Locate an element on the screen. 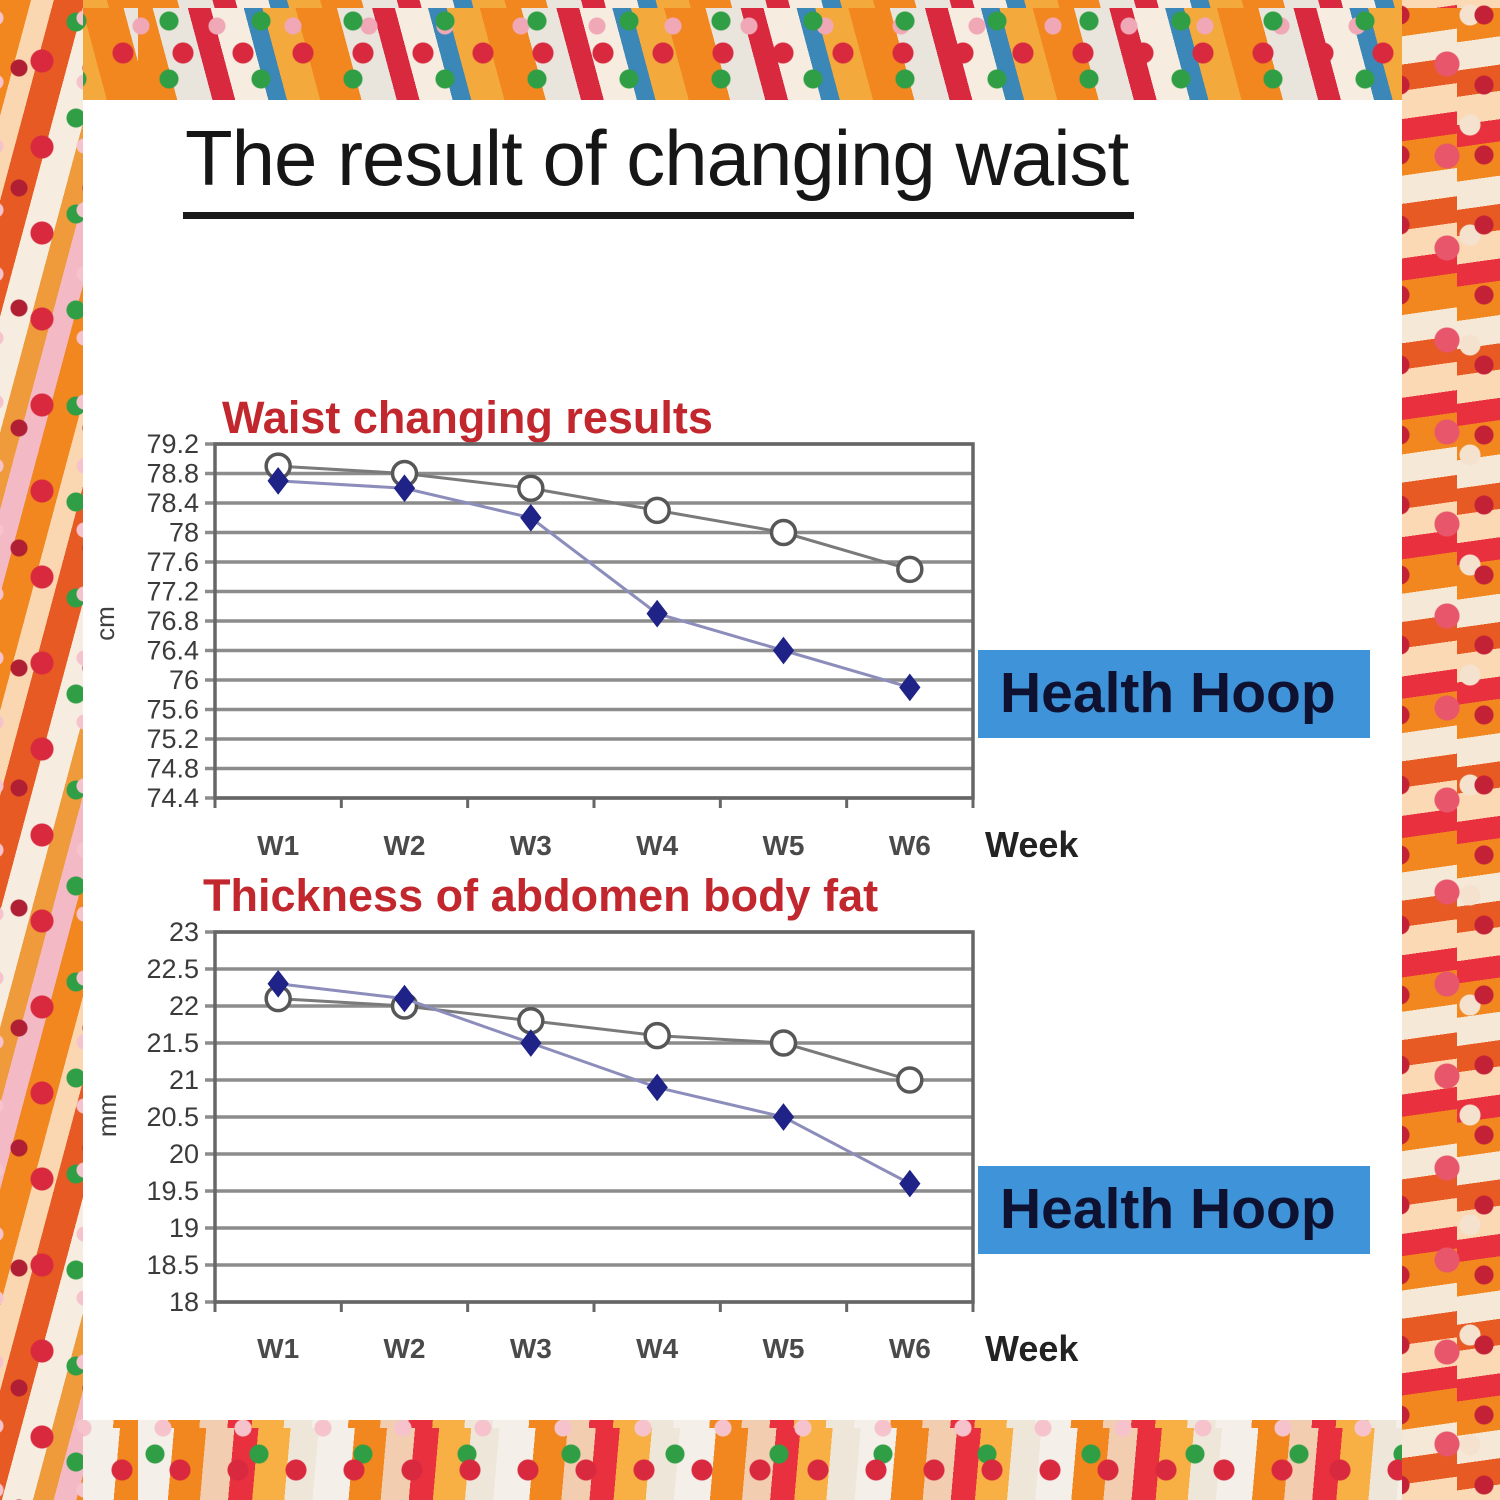 The width and height of the screenshot is (1500, 1500). hoop-photo-border-left is located at coordinates (41, 750).